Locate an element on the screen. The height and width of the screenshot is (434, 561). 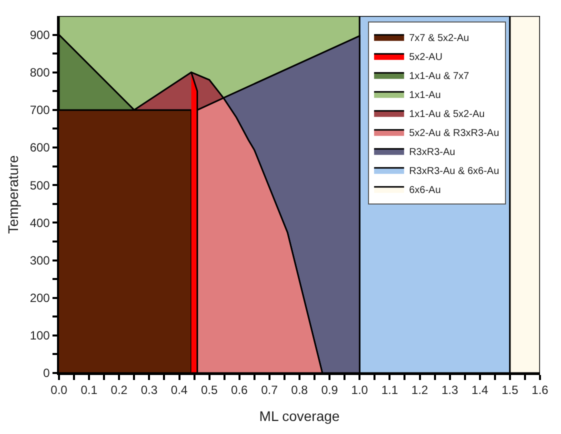
y-tick-label: 100 is located at coordinates (40, 335).